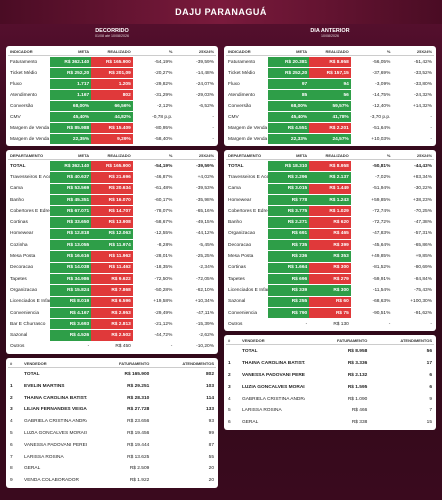 Image resolution: width=442 pixels, height=500 pixels. I want to click on table-cell: TOTAL, so click(236, 166).